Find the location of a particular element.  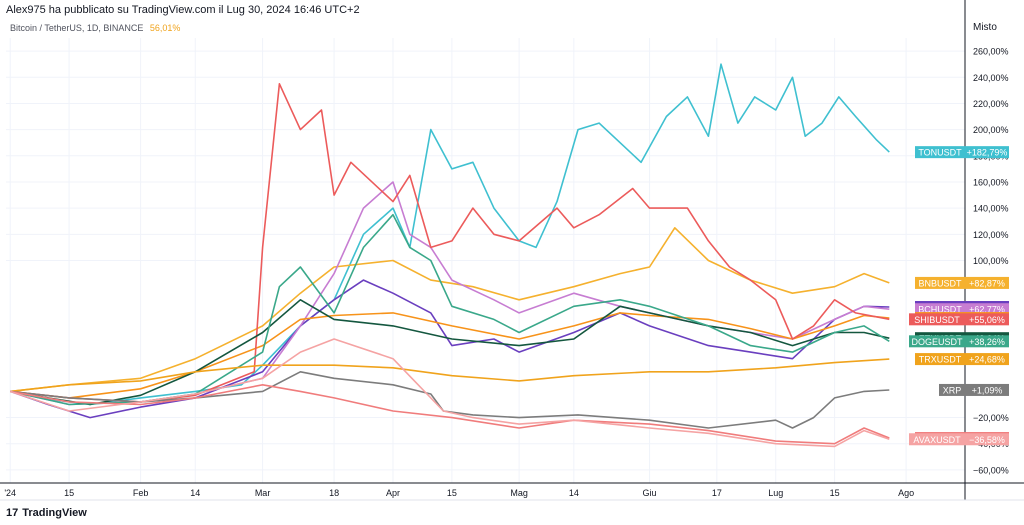

tradingview-logo-icon: 17 is located at coordinates (12, 513).